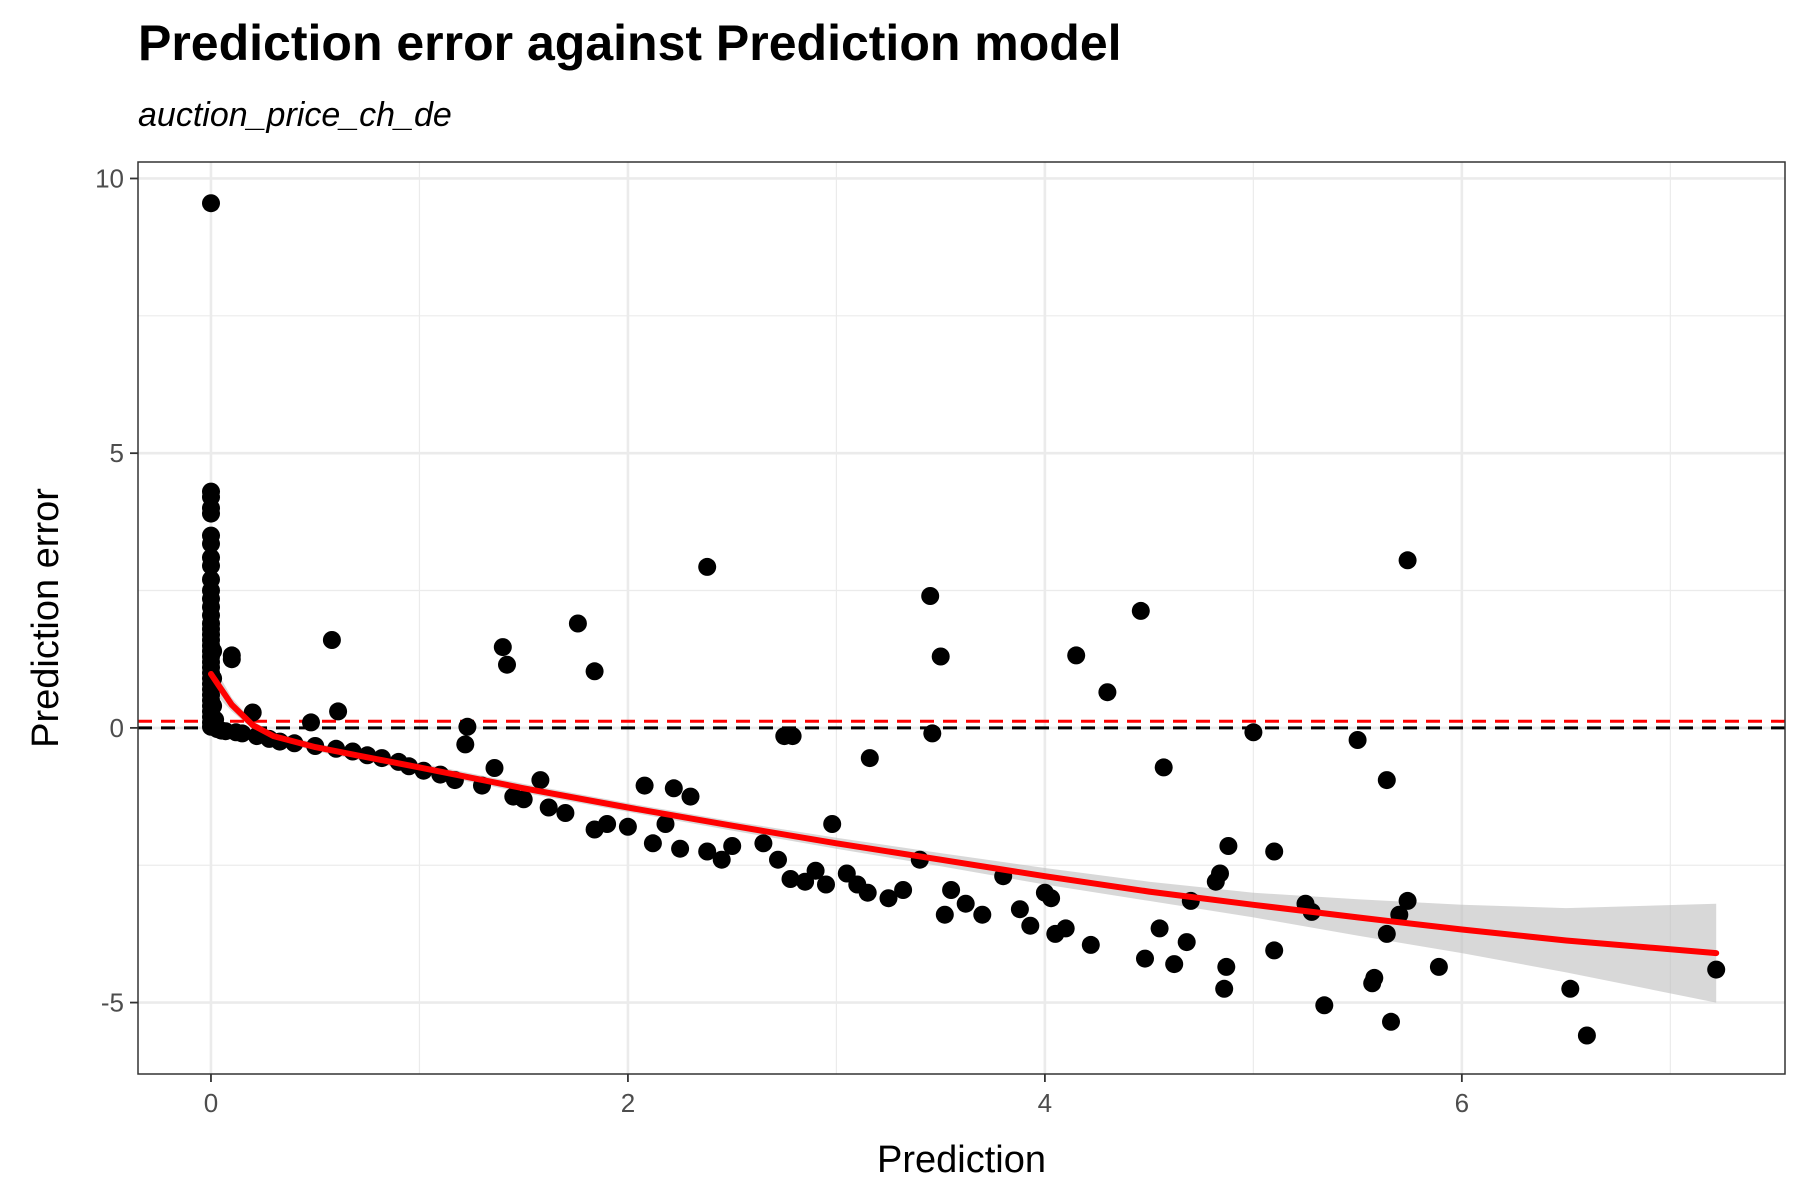 The height and width of the screenshot is (1200, 1800). What do you see at coordinates (109, 178) in the screenshot?
I see `y-tick-label: 10` at bounding box center [109, 178].